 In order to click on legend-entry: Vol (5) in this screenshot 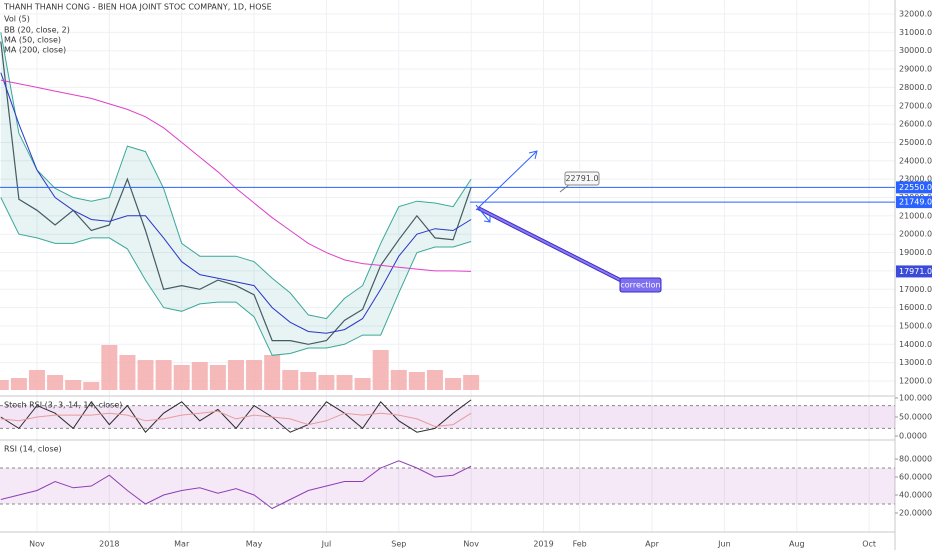, I will do `click(17, 19)`.